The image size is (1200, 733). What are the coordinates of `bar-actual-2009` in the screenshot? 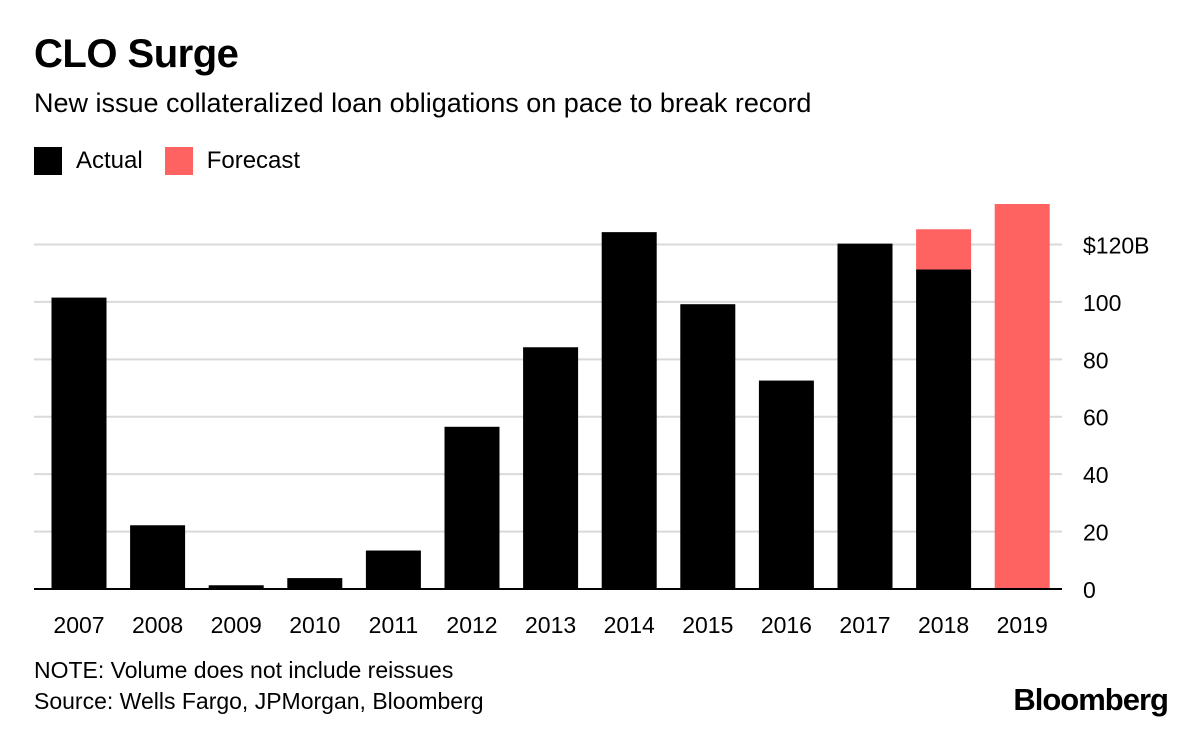 It's located at (236, 587).